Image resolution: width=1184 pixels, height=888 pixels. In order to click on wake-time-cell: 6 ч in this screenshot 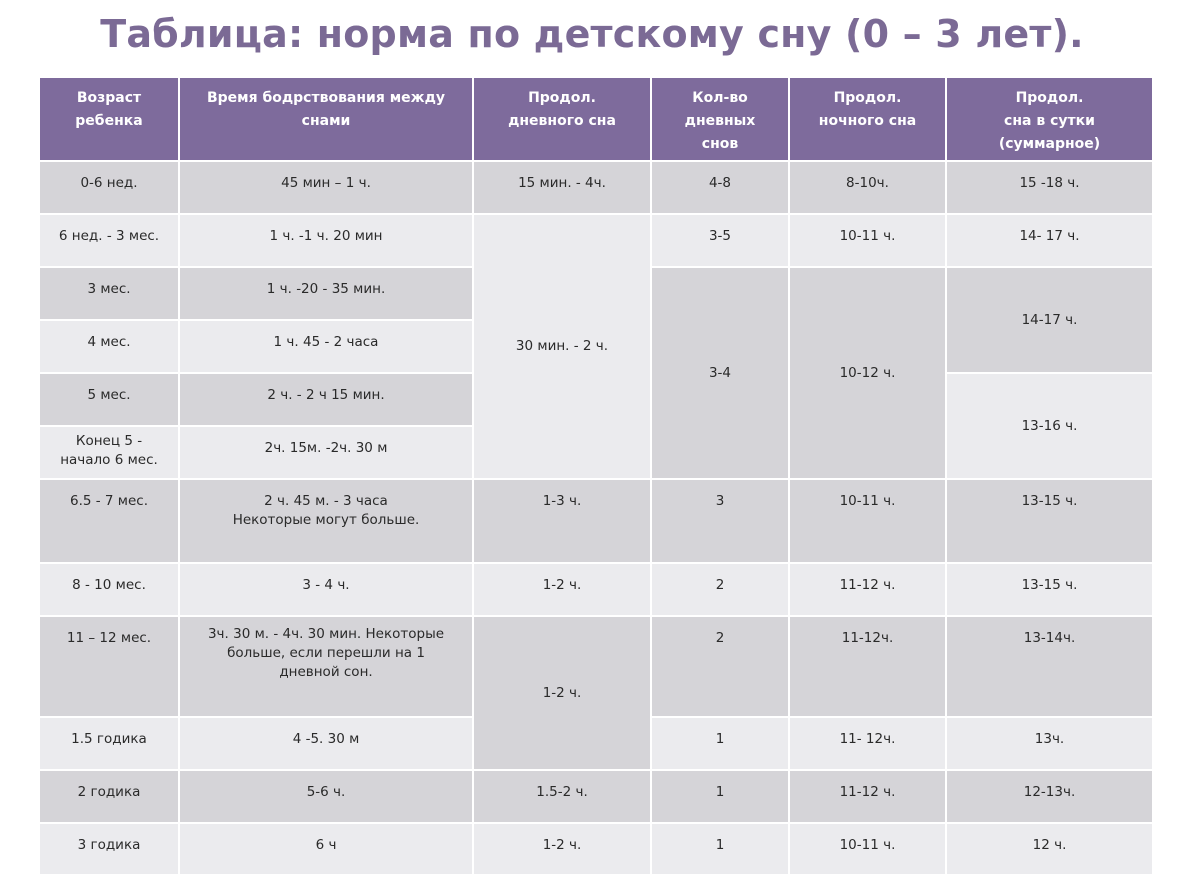, I will do `click(327, 850)`.